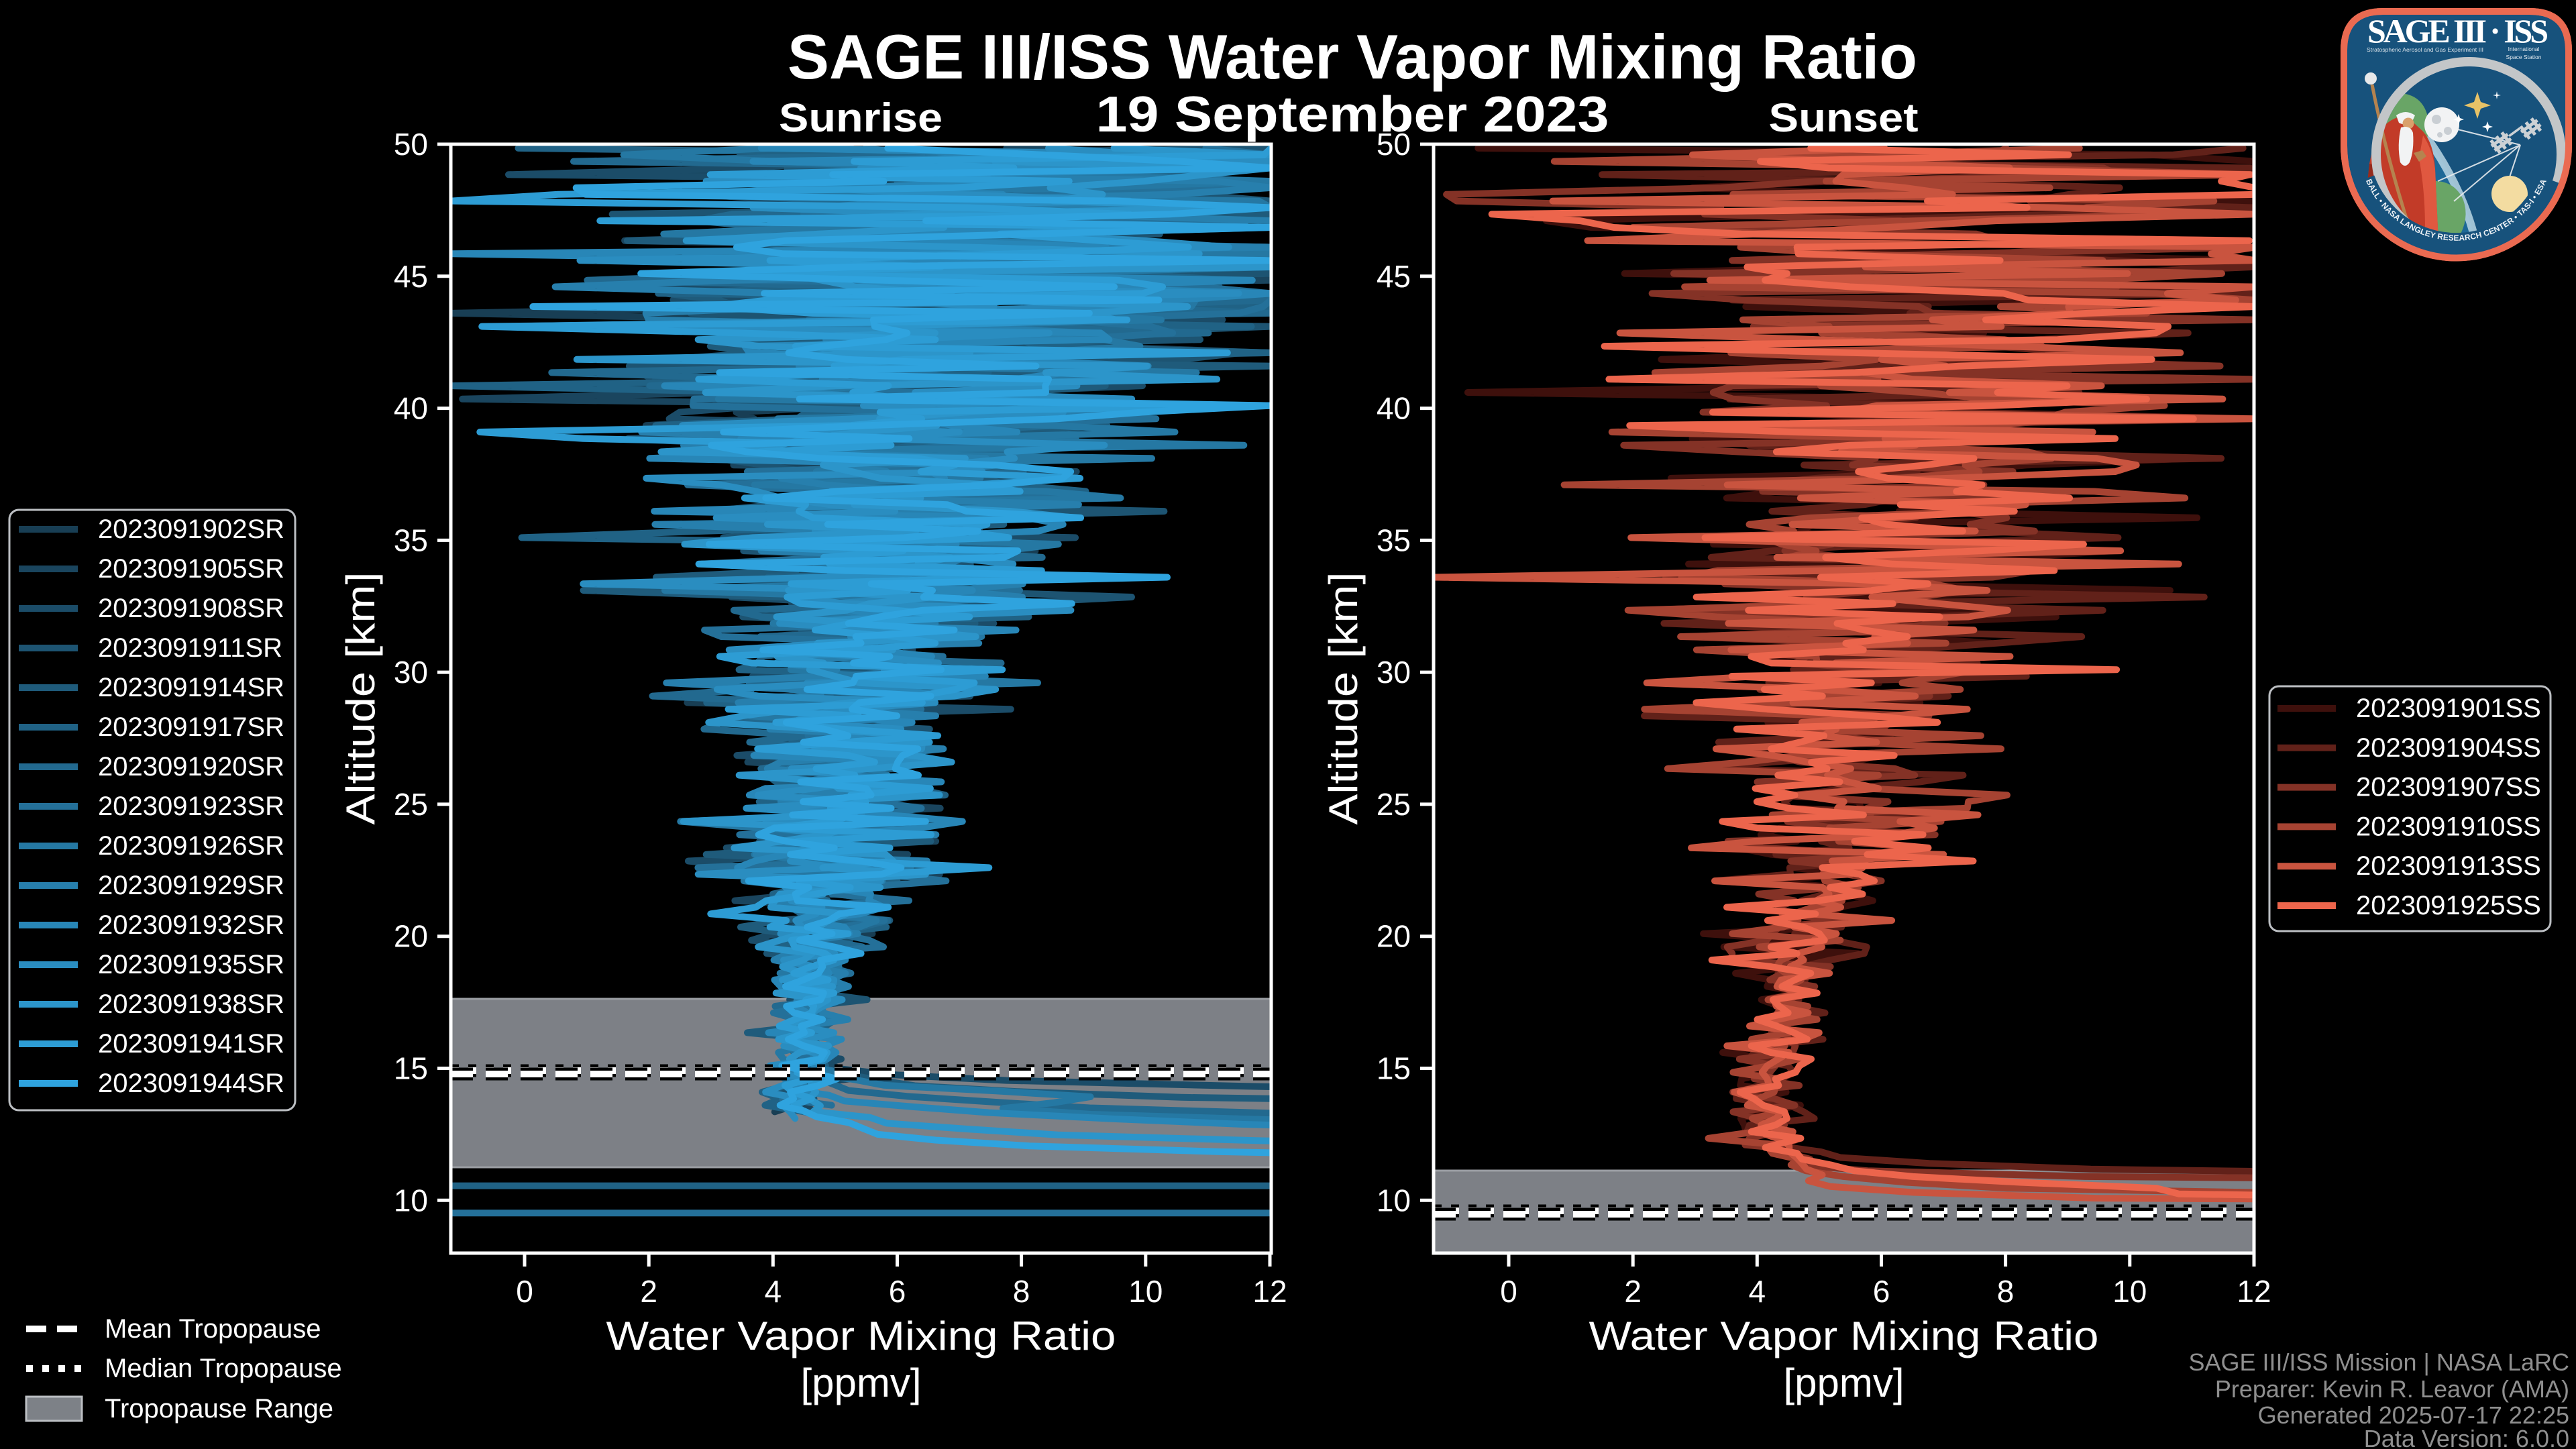 The width and height of the screenshot is (2576, 1449). I want to click on svg-text: 2023091935SR, so click(191, 964).